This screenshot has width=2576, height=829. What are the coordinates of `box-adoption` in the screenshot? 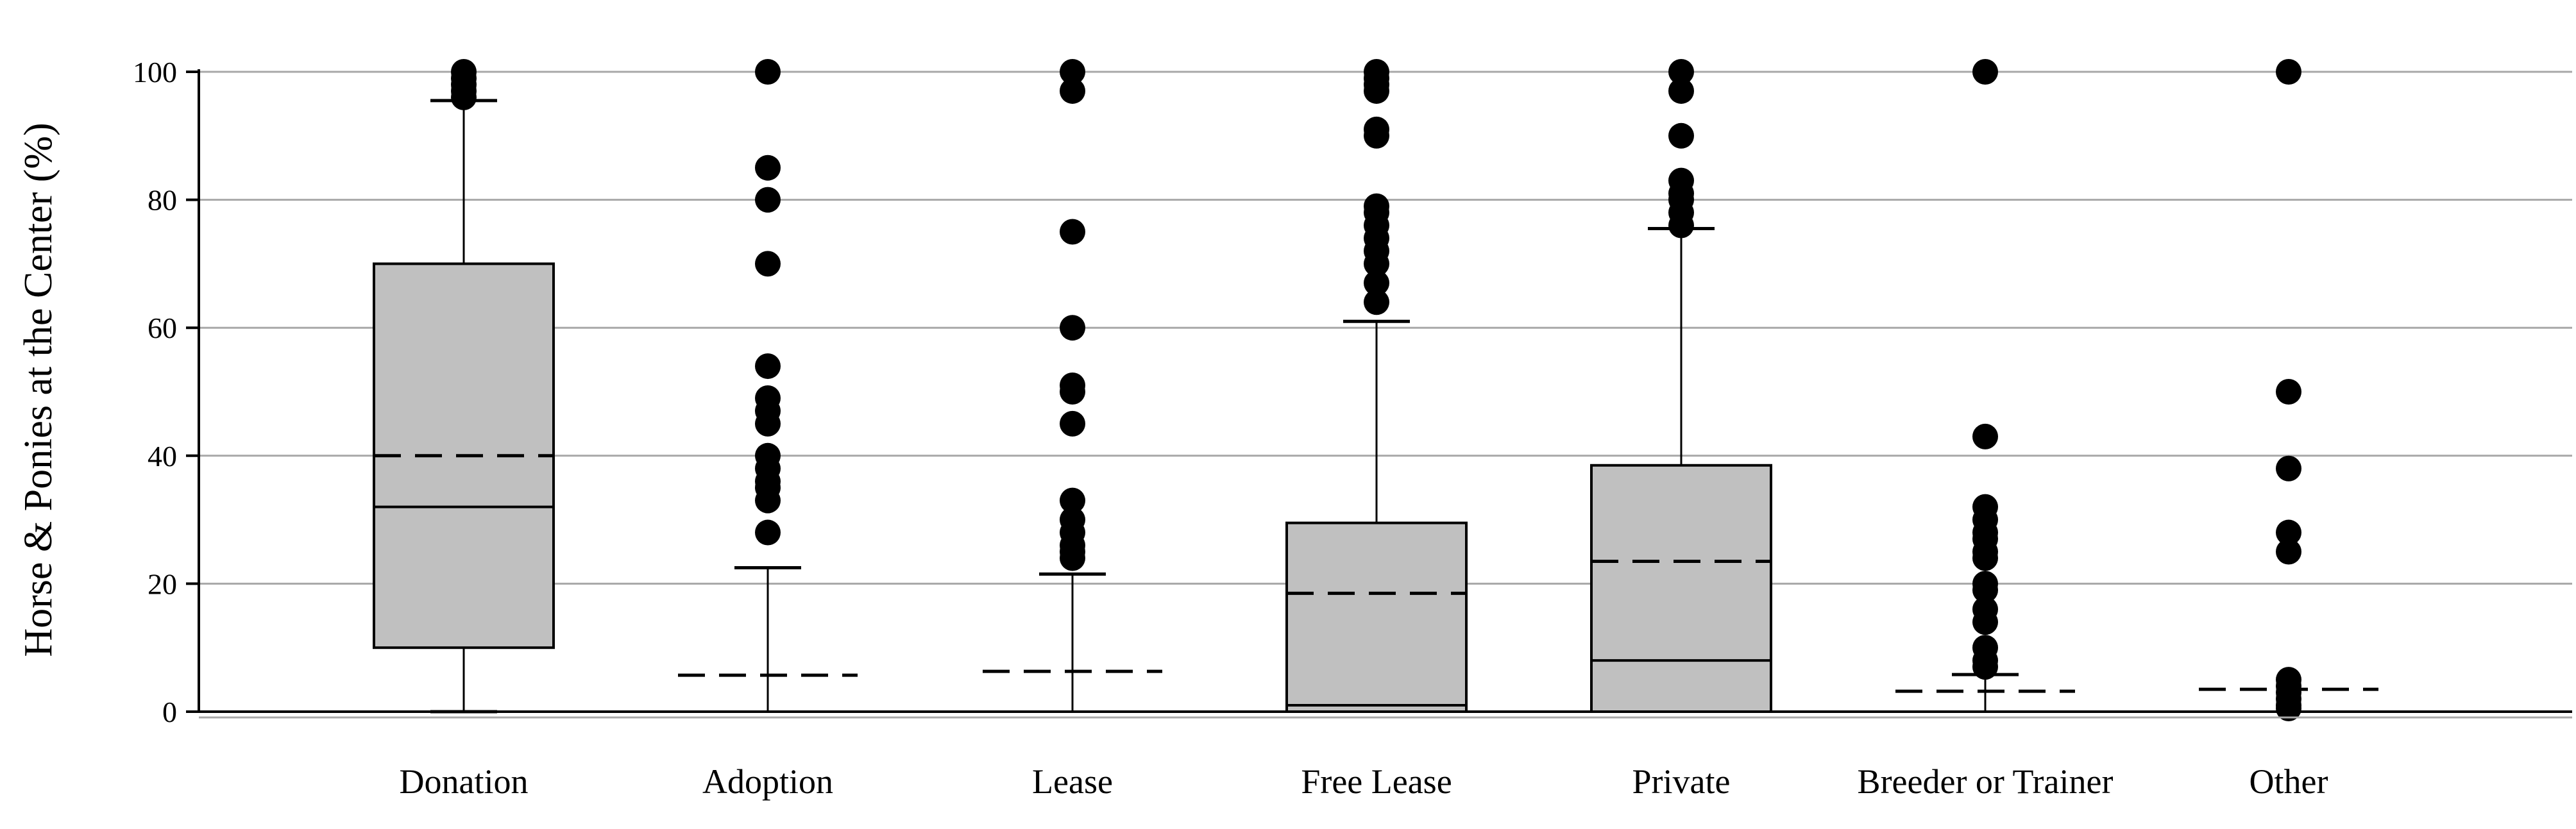 It's located at (768, 386).